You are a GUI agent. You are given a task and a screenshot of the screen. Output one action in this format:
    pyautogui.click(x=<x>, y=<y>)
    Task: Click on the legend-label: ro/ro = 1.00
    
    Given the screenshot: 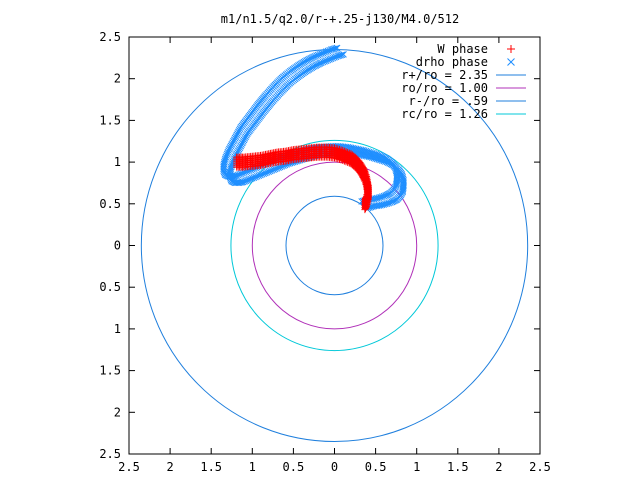 What is the action you would take?
    pyautogui.click(x=444, y=88)
    